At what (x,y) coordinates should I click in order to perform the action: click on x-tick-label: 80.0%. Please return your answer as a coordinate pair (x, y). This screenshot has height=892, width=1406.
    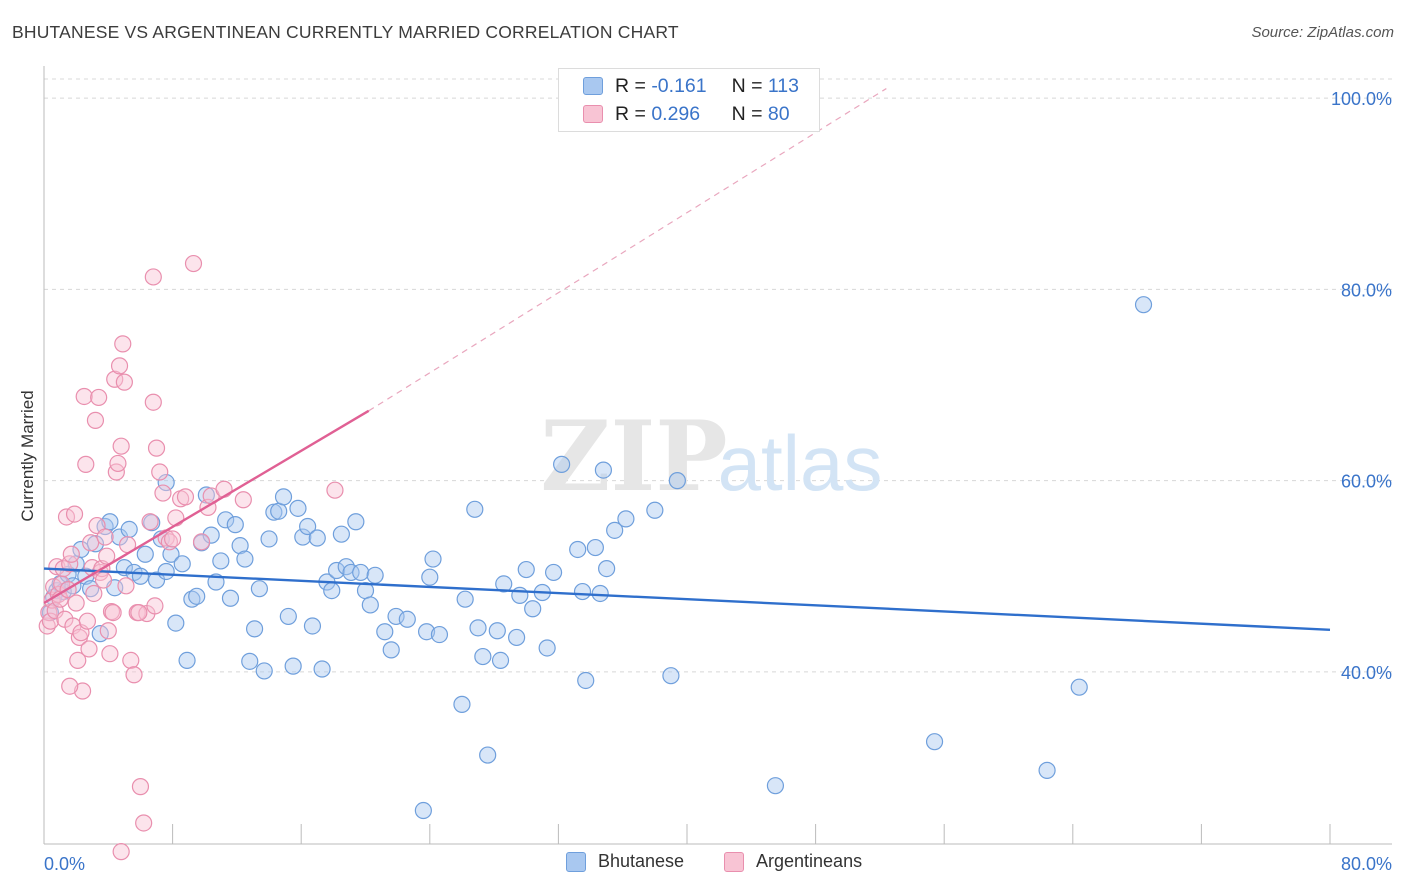
    Looking at the image, I should click on (1366, 864).